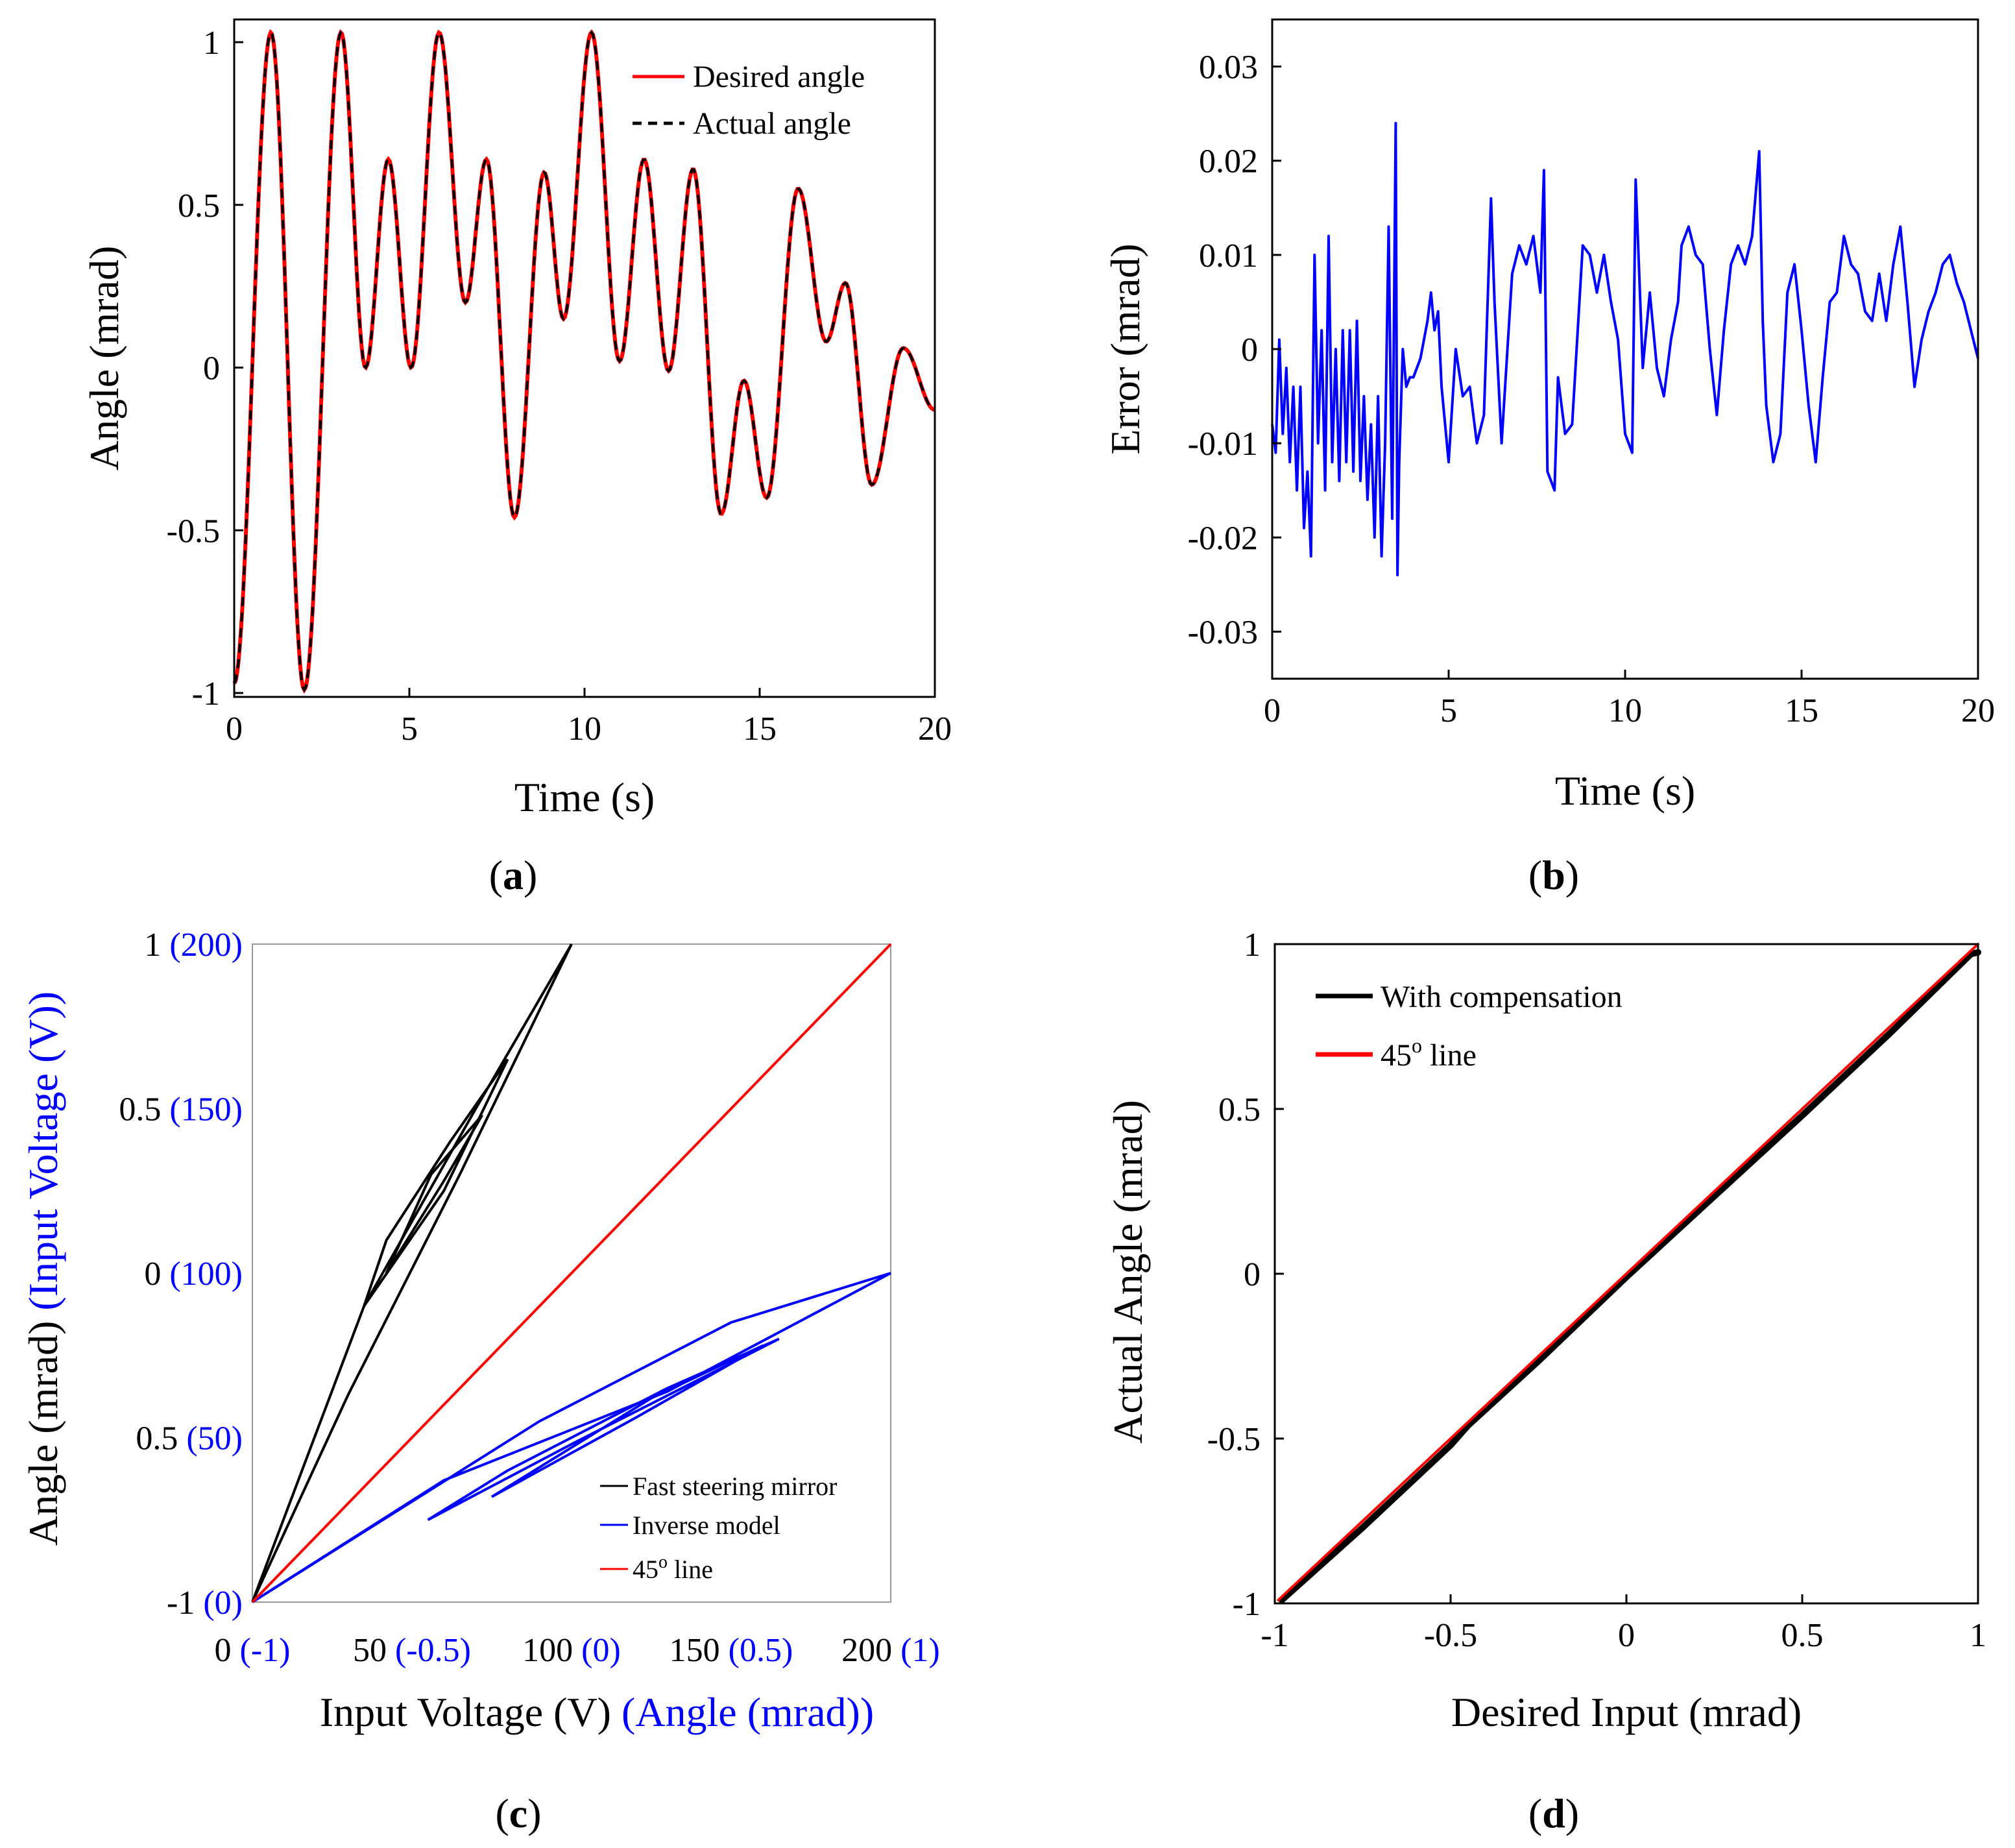 The height and width of the screenshot is (1848, 2015). What do you see at coordinates (1272, 710) in the screenshot?
I see `panel-b-xtick-label: 0` at bounding box center [1272, 710].